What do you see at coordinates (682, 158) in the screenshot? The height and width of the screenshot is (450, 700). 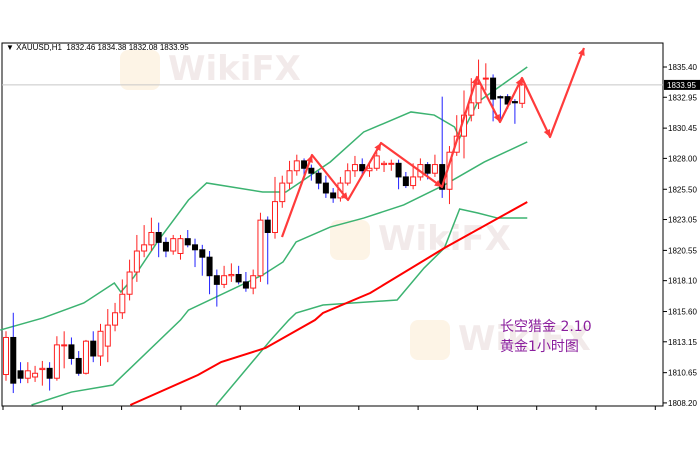 I see `y-tick-label: 1828.00` at bounding box center [682, 158].